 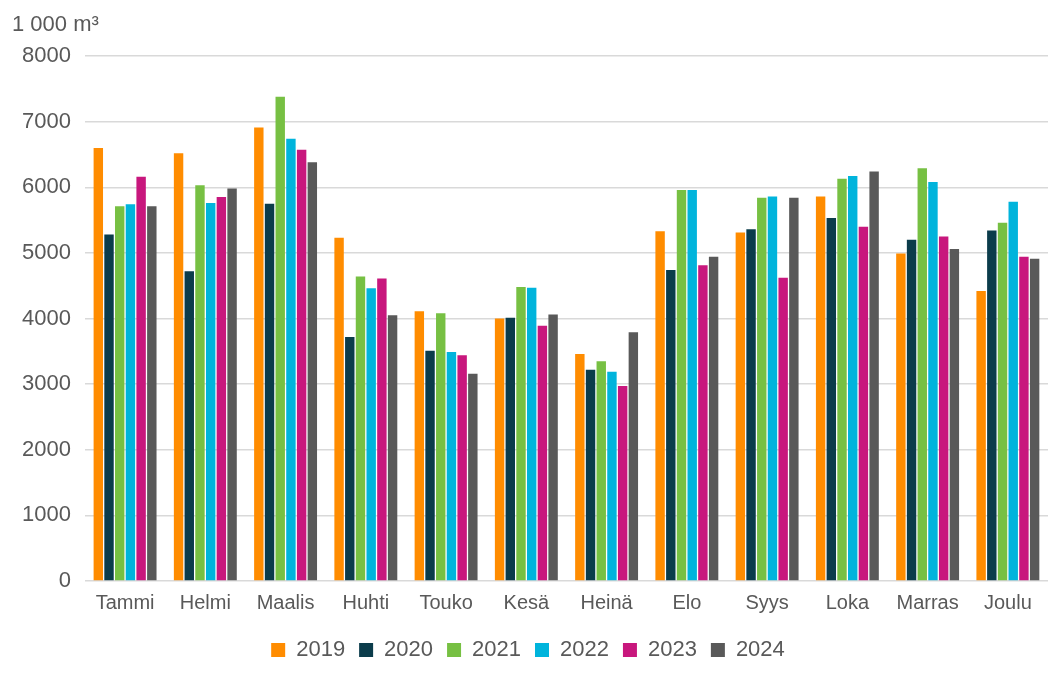 What do you see at coordinates (584, 649) in the screenshot?
I see `legend-label: 2022` at bounding box center [584, 649].